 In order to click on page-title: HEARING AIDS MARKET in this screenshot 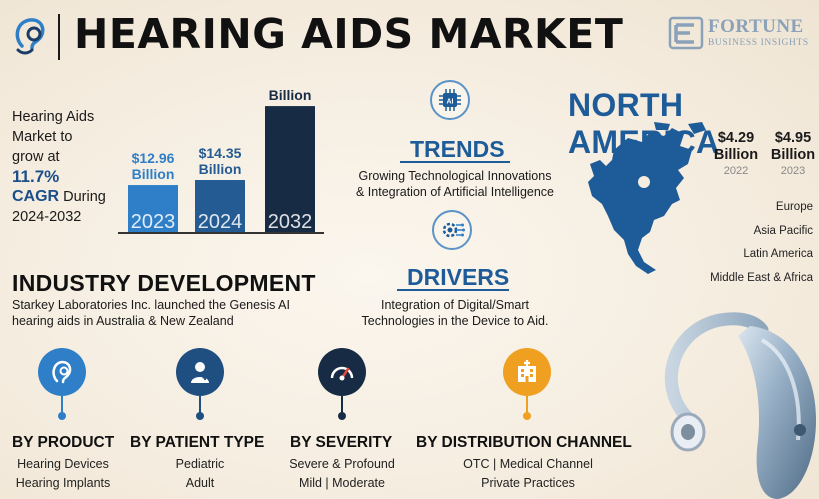, I will do `click(349, 34)`.